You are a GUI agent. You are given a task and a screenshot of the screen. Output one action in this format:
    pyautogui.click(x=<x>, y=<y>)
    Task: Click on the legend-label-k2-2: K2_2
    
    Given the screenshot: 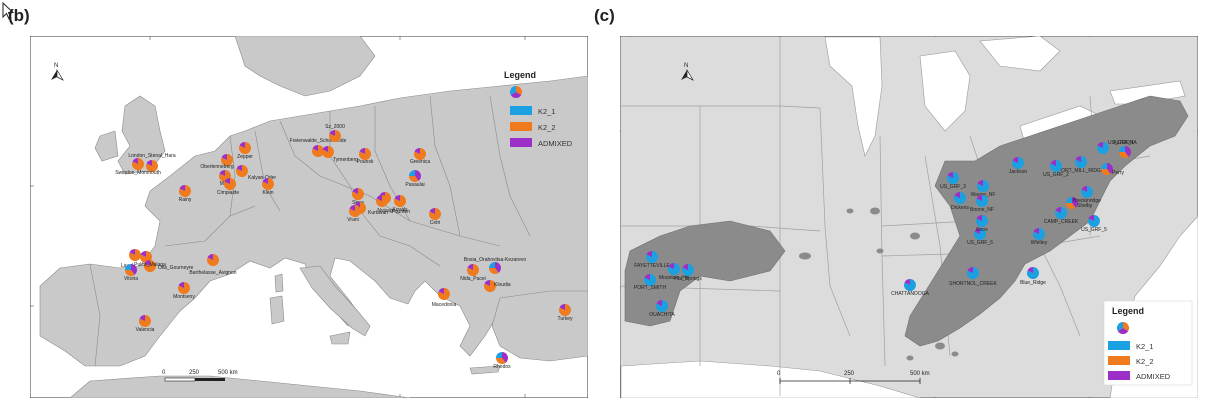 What is the action you would take?
    pyautogui.click(x=1145, y=361)
    